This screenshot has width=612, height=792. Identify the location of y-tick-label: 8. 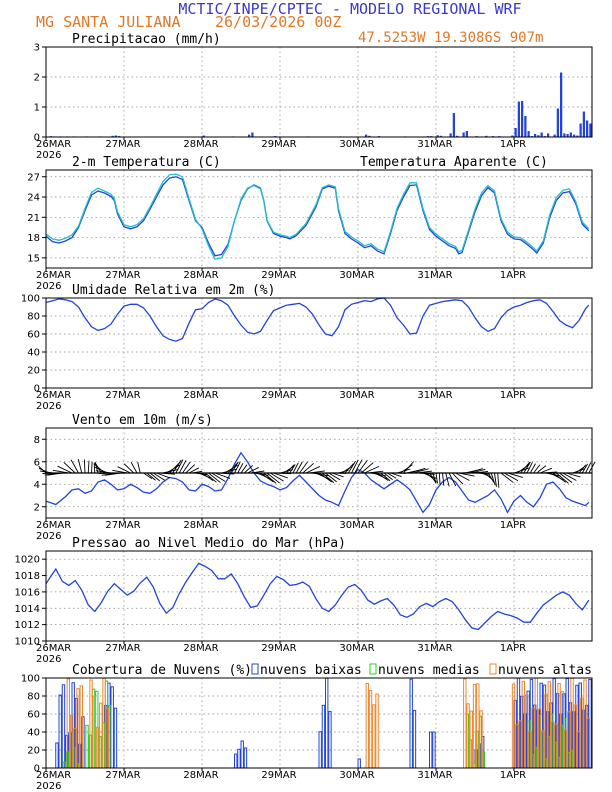
(37, 440).